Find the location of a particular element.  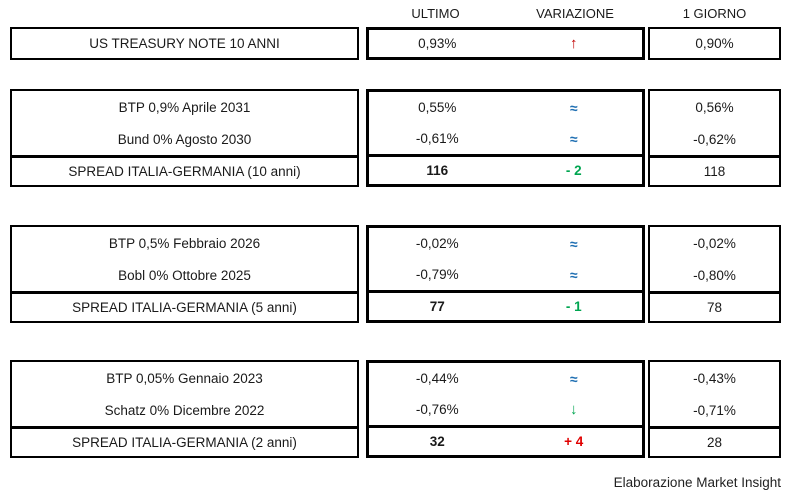

table-row-label: Schatz 0% Dicembre 2022 is located at coordinates (184, 410).